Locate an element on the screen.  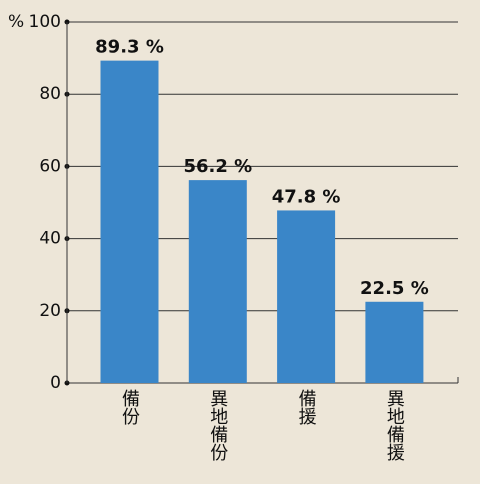
x-tick-label: 異地備援 is located at coordinates (394, 425).